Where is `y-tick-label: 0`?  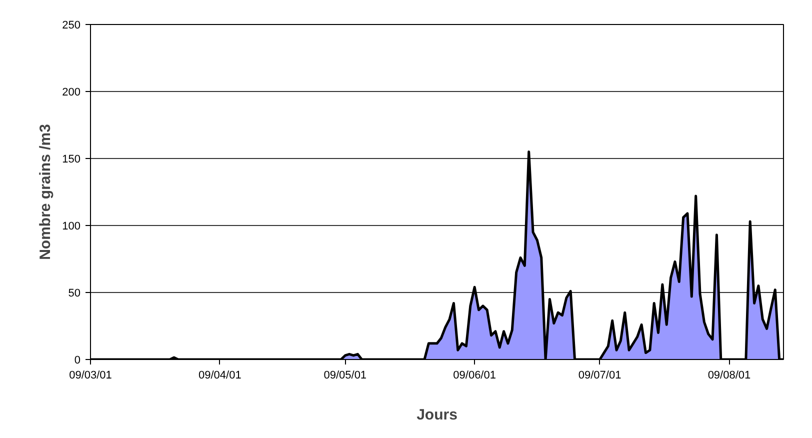 y-tick-label: 0 is located at coordinates (77, 360).